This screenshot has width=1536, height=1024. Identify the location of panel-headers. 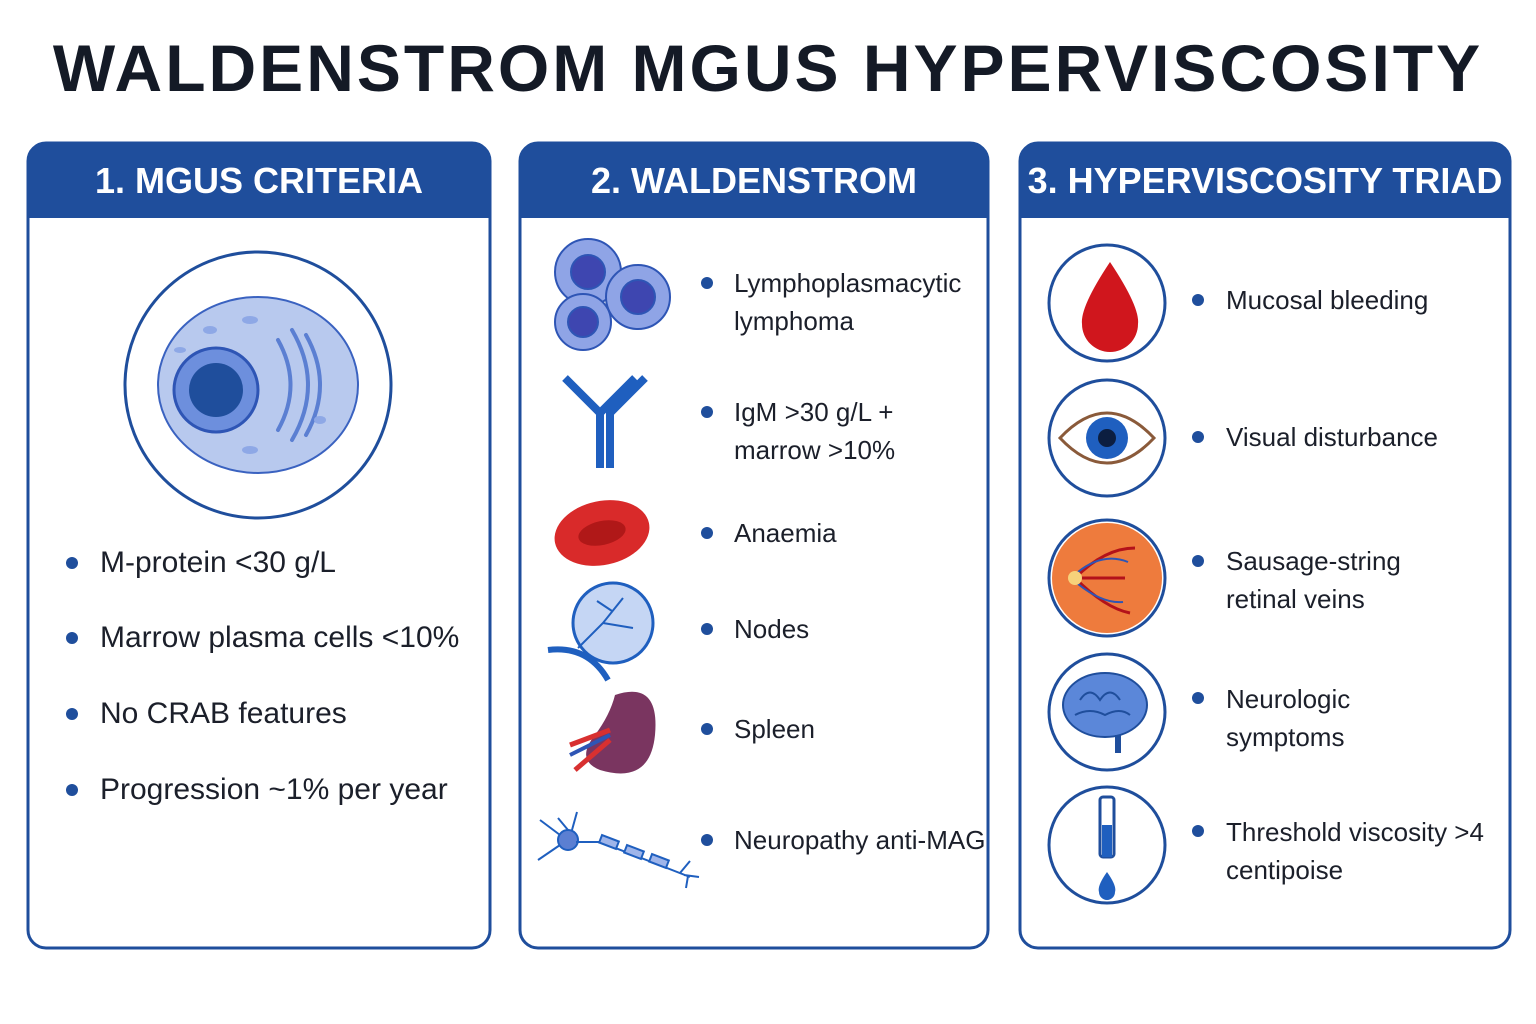
(769, 180).